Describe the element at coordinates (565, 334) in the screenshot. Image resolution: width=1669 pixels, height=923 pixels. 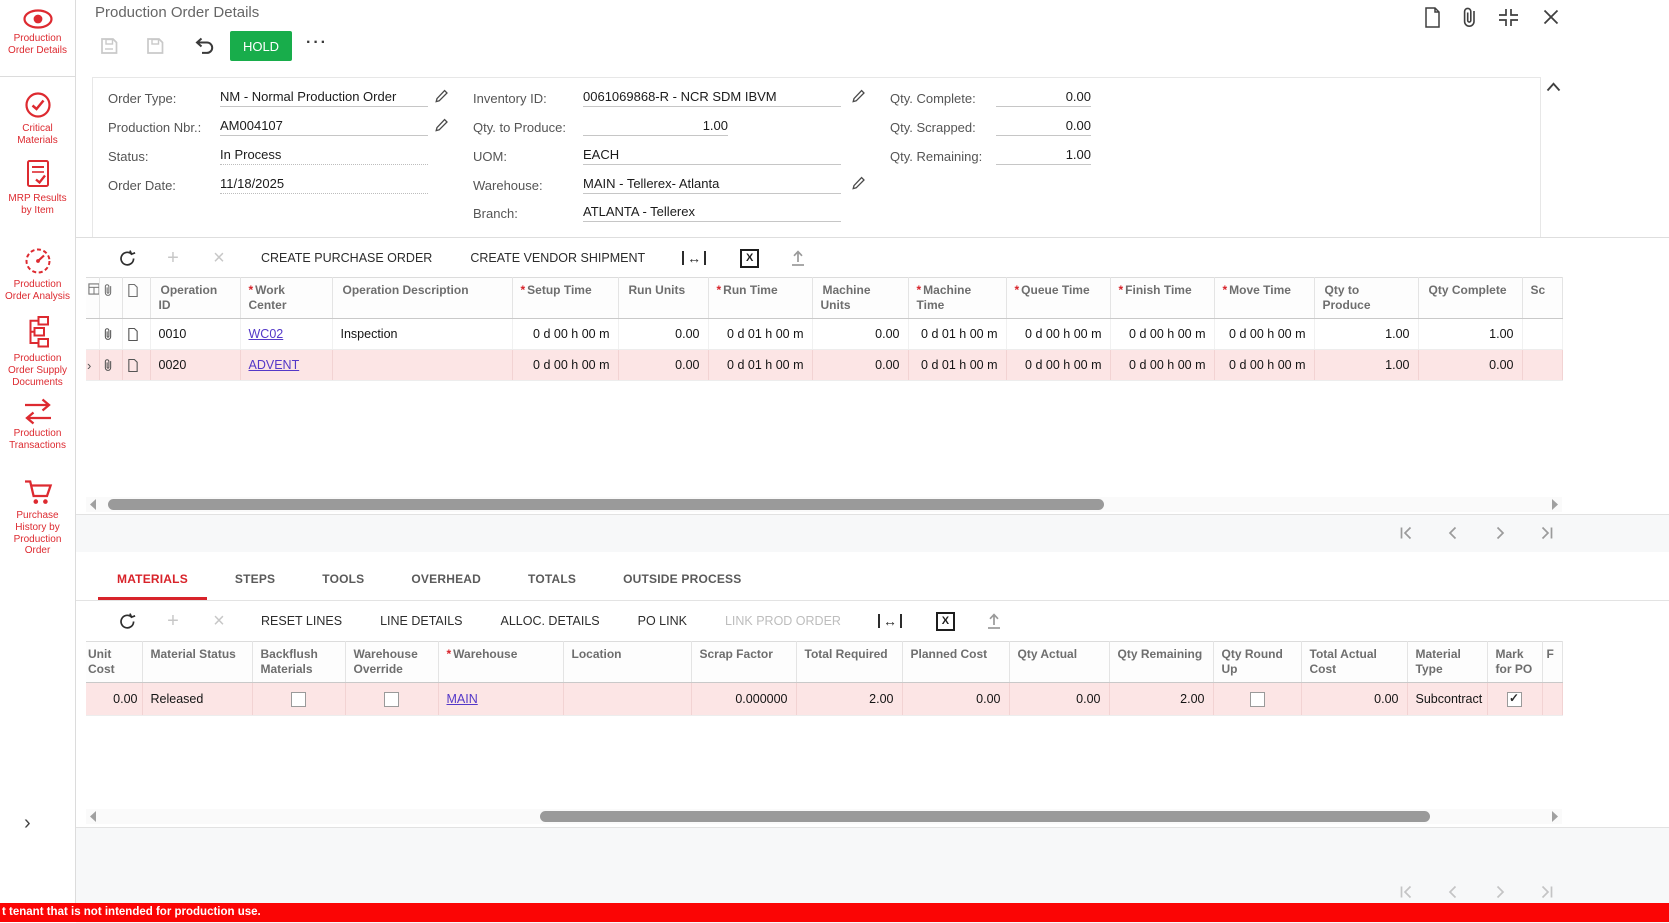
I see `cell-setup-time: 0 d 00 h 00 m` at that location.